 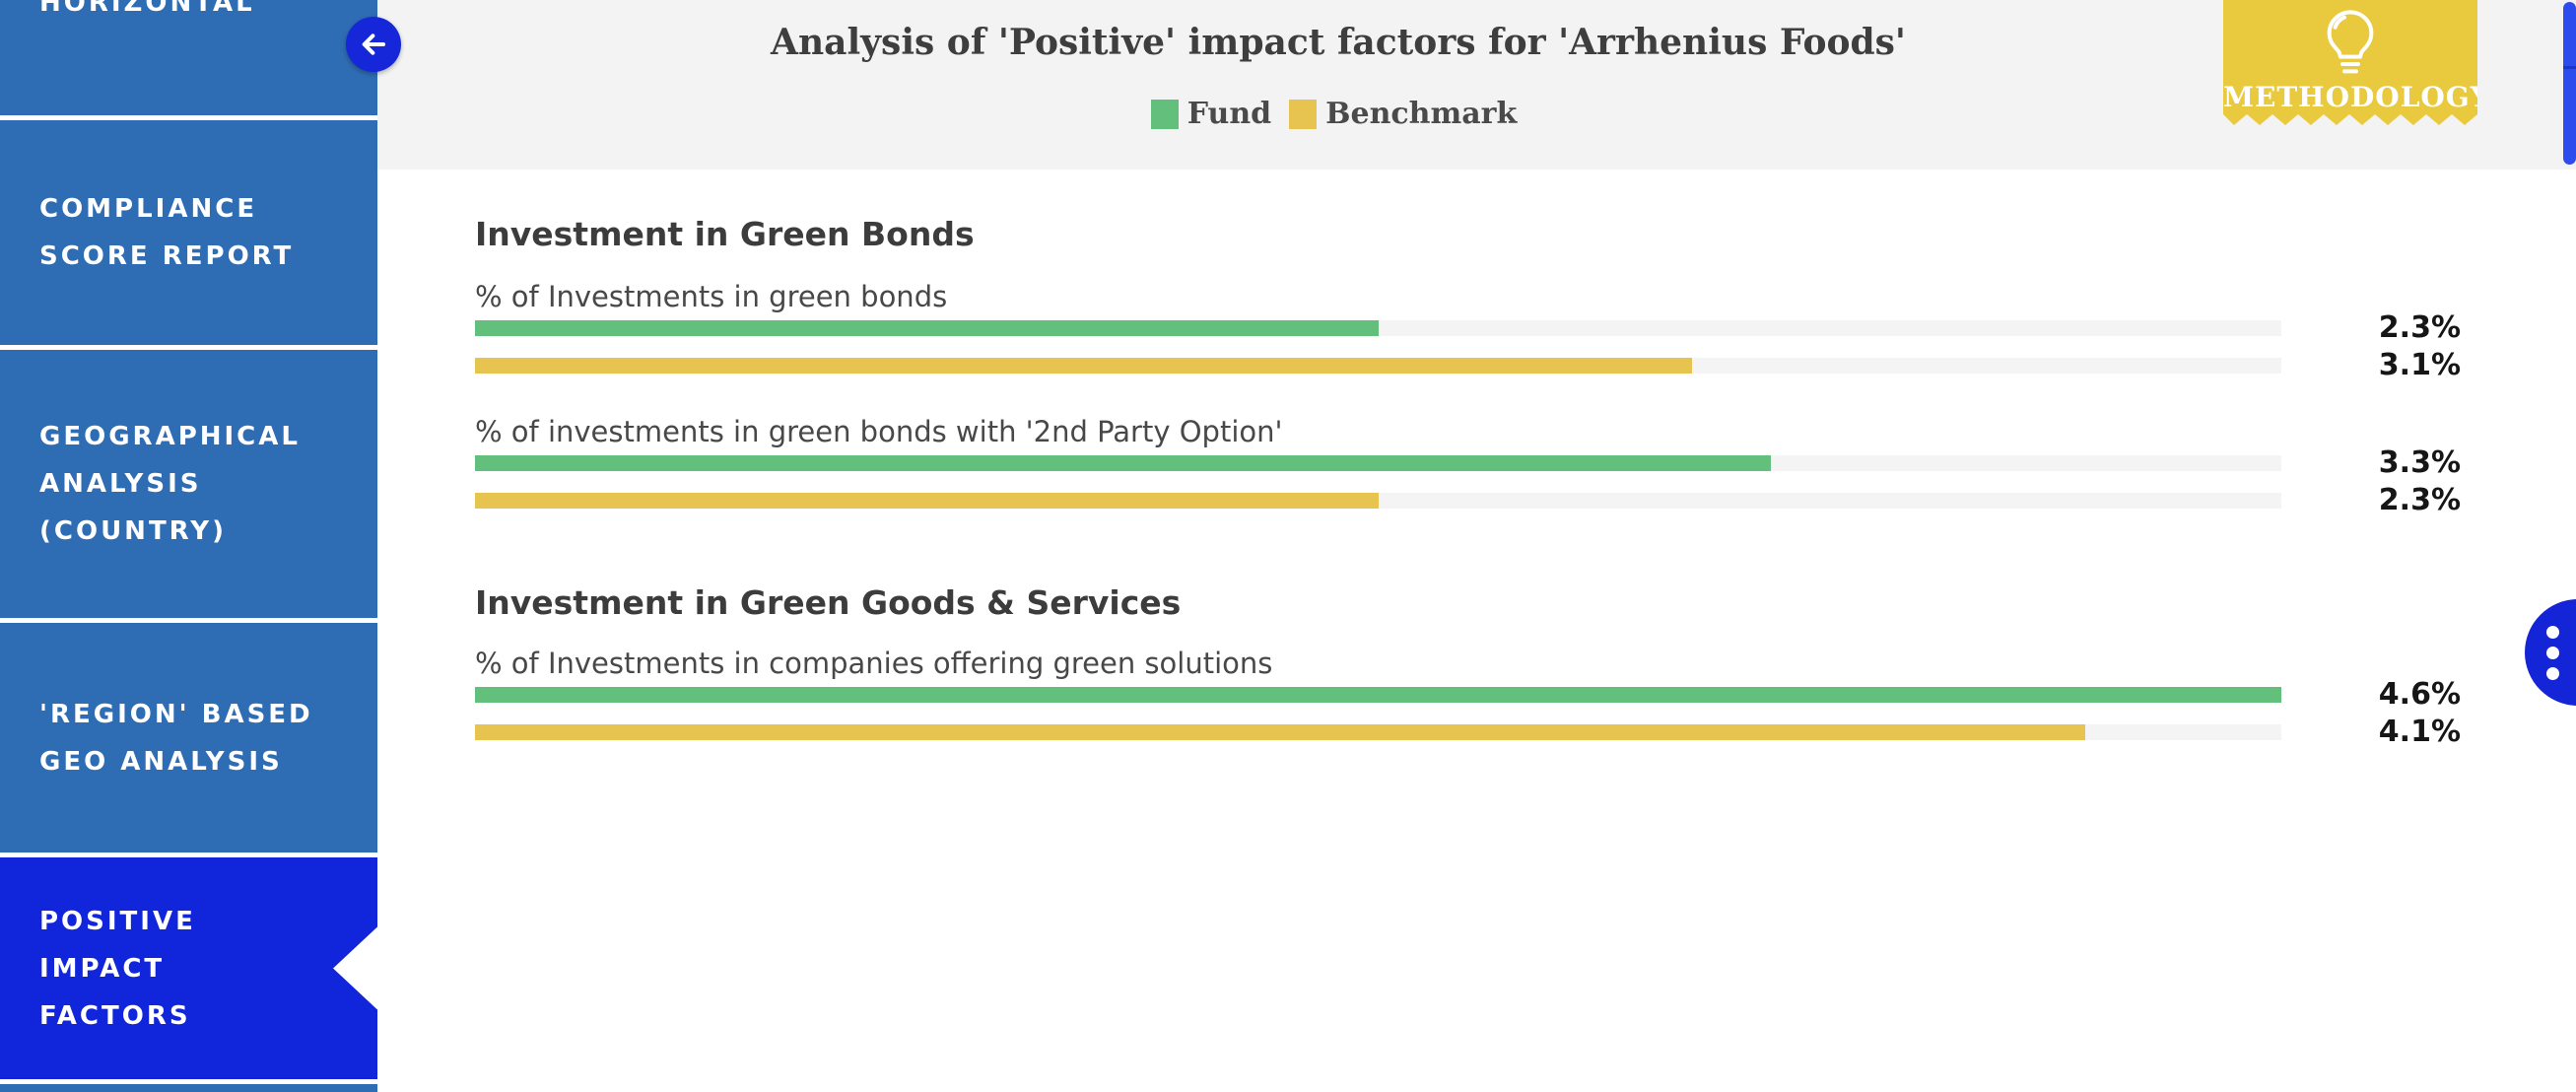 I want to click on methodology-label: METHODOLOGY, so click(x=2357, y=97).